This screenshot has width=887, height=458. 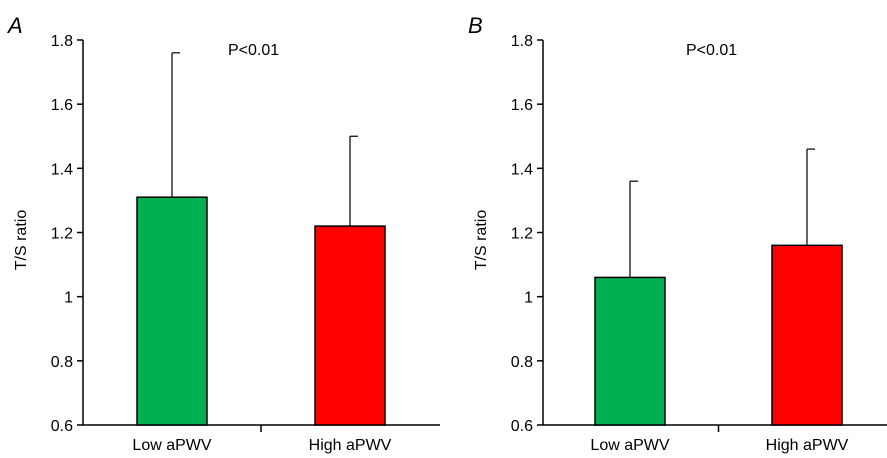 I want to click on panel-letter: A, so click(x=14, y=25).